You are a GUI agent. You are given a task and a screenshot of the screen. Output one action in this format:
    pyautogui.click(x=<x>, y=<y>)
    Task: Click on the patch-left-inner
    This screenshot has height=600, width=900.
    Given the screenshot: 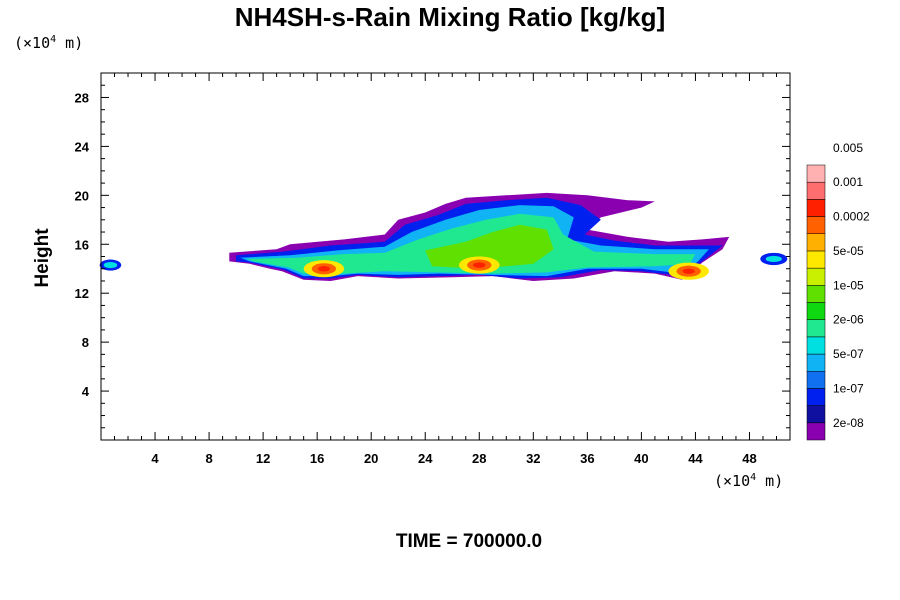 What is the action you would take?
    pyautogui.click(x=110, y=265)
    